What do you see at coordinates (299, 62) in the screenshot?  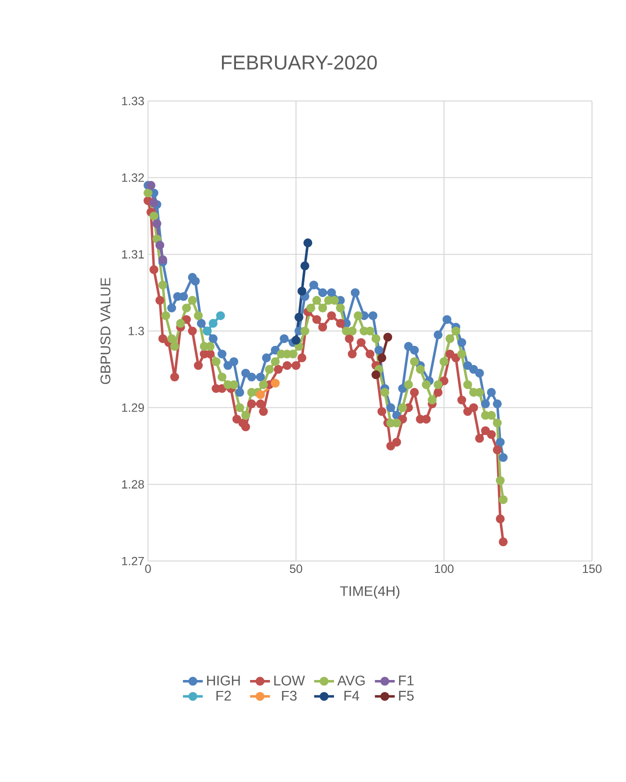 I see `chart-title: FEBRUARY-2020` at bounding box center [299, 62].